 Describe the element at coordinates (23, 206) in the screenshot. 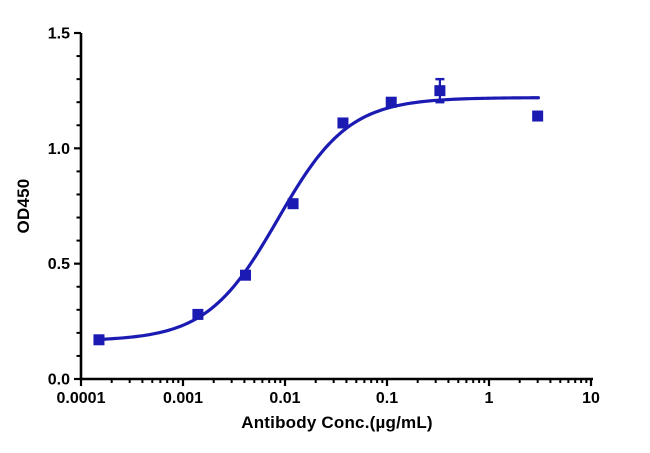

I see `y-axis-title: OD450` at that location.